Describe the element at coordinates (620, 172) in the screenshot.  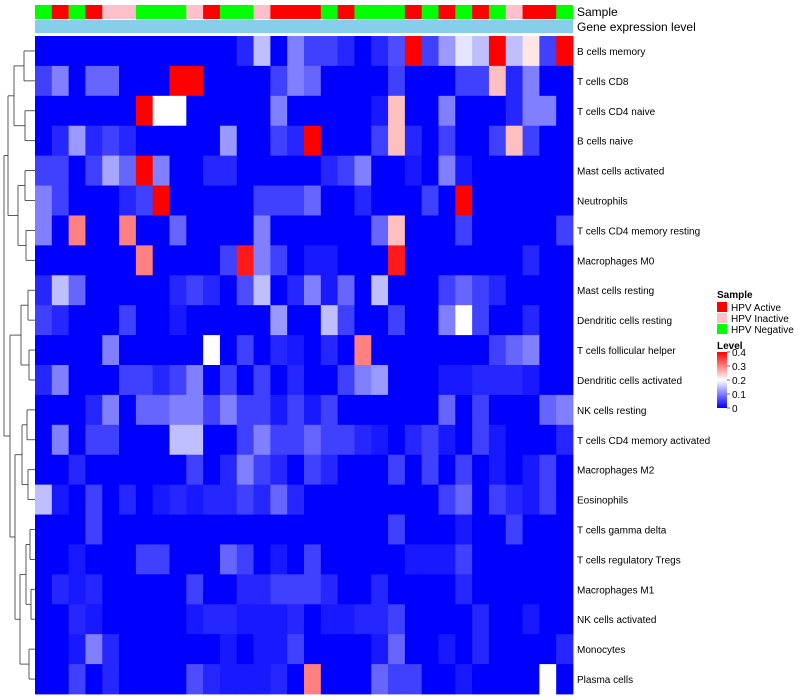
I see `row-label: Mast cells activated` at that location.